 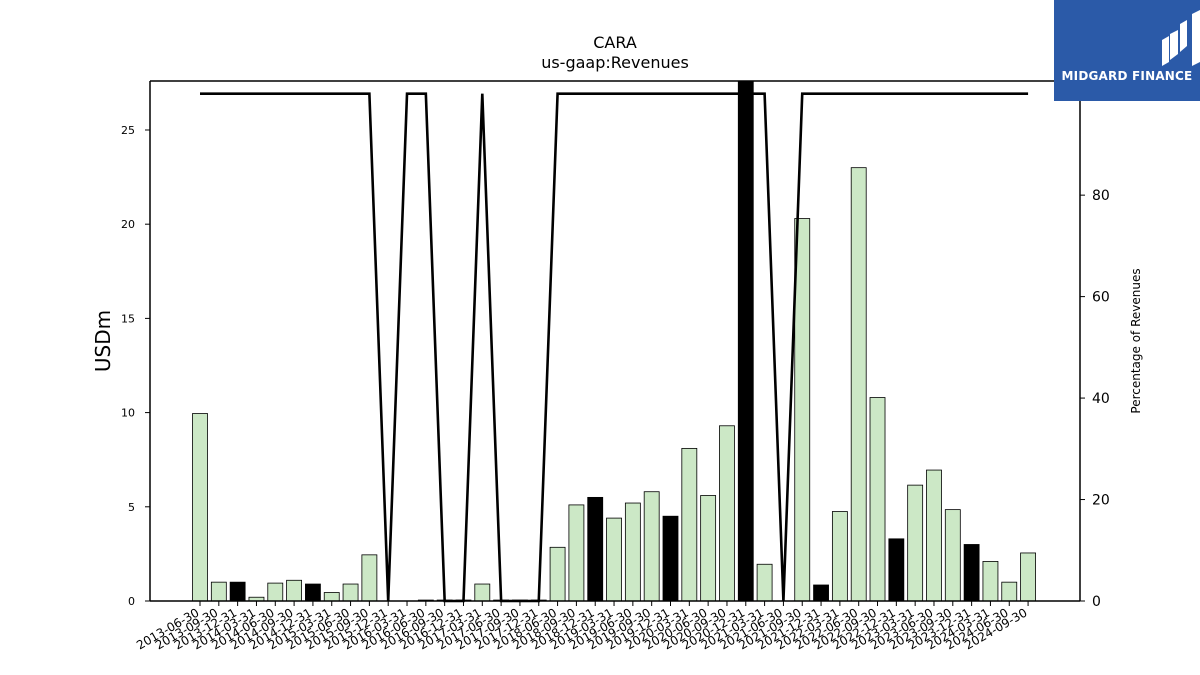 What do you see at coordinates (1136, 340) in the screenshot?
I see `y2-axis-label: Percentage of Revenues` at bounding box center [1136, 340].